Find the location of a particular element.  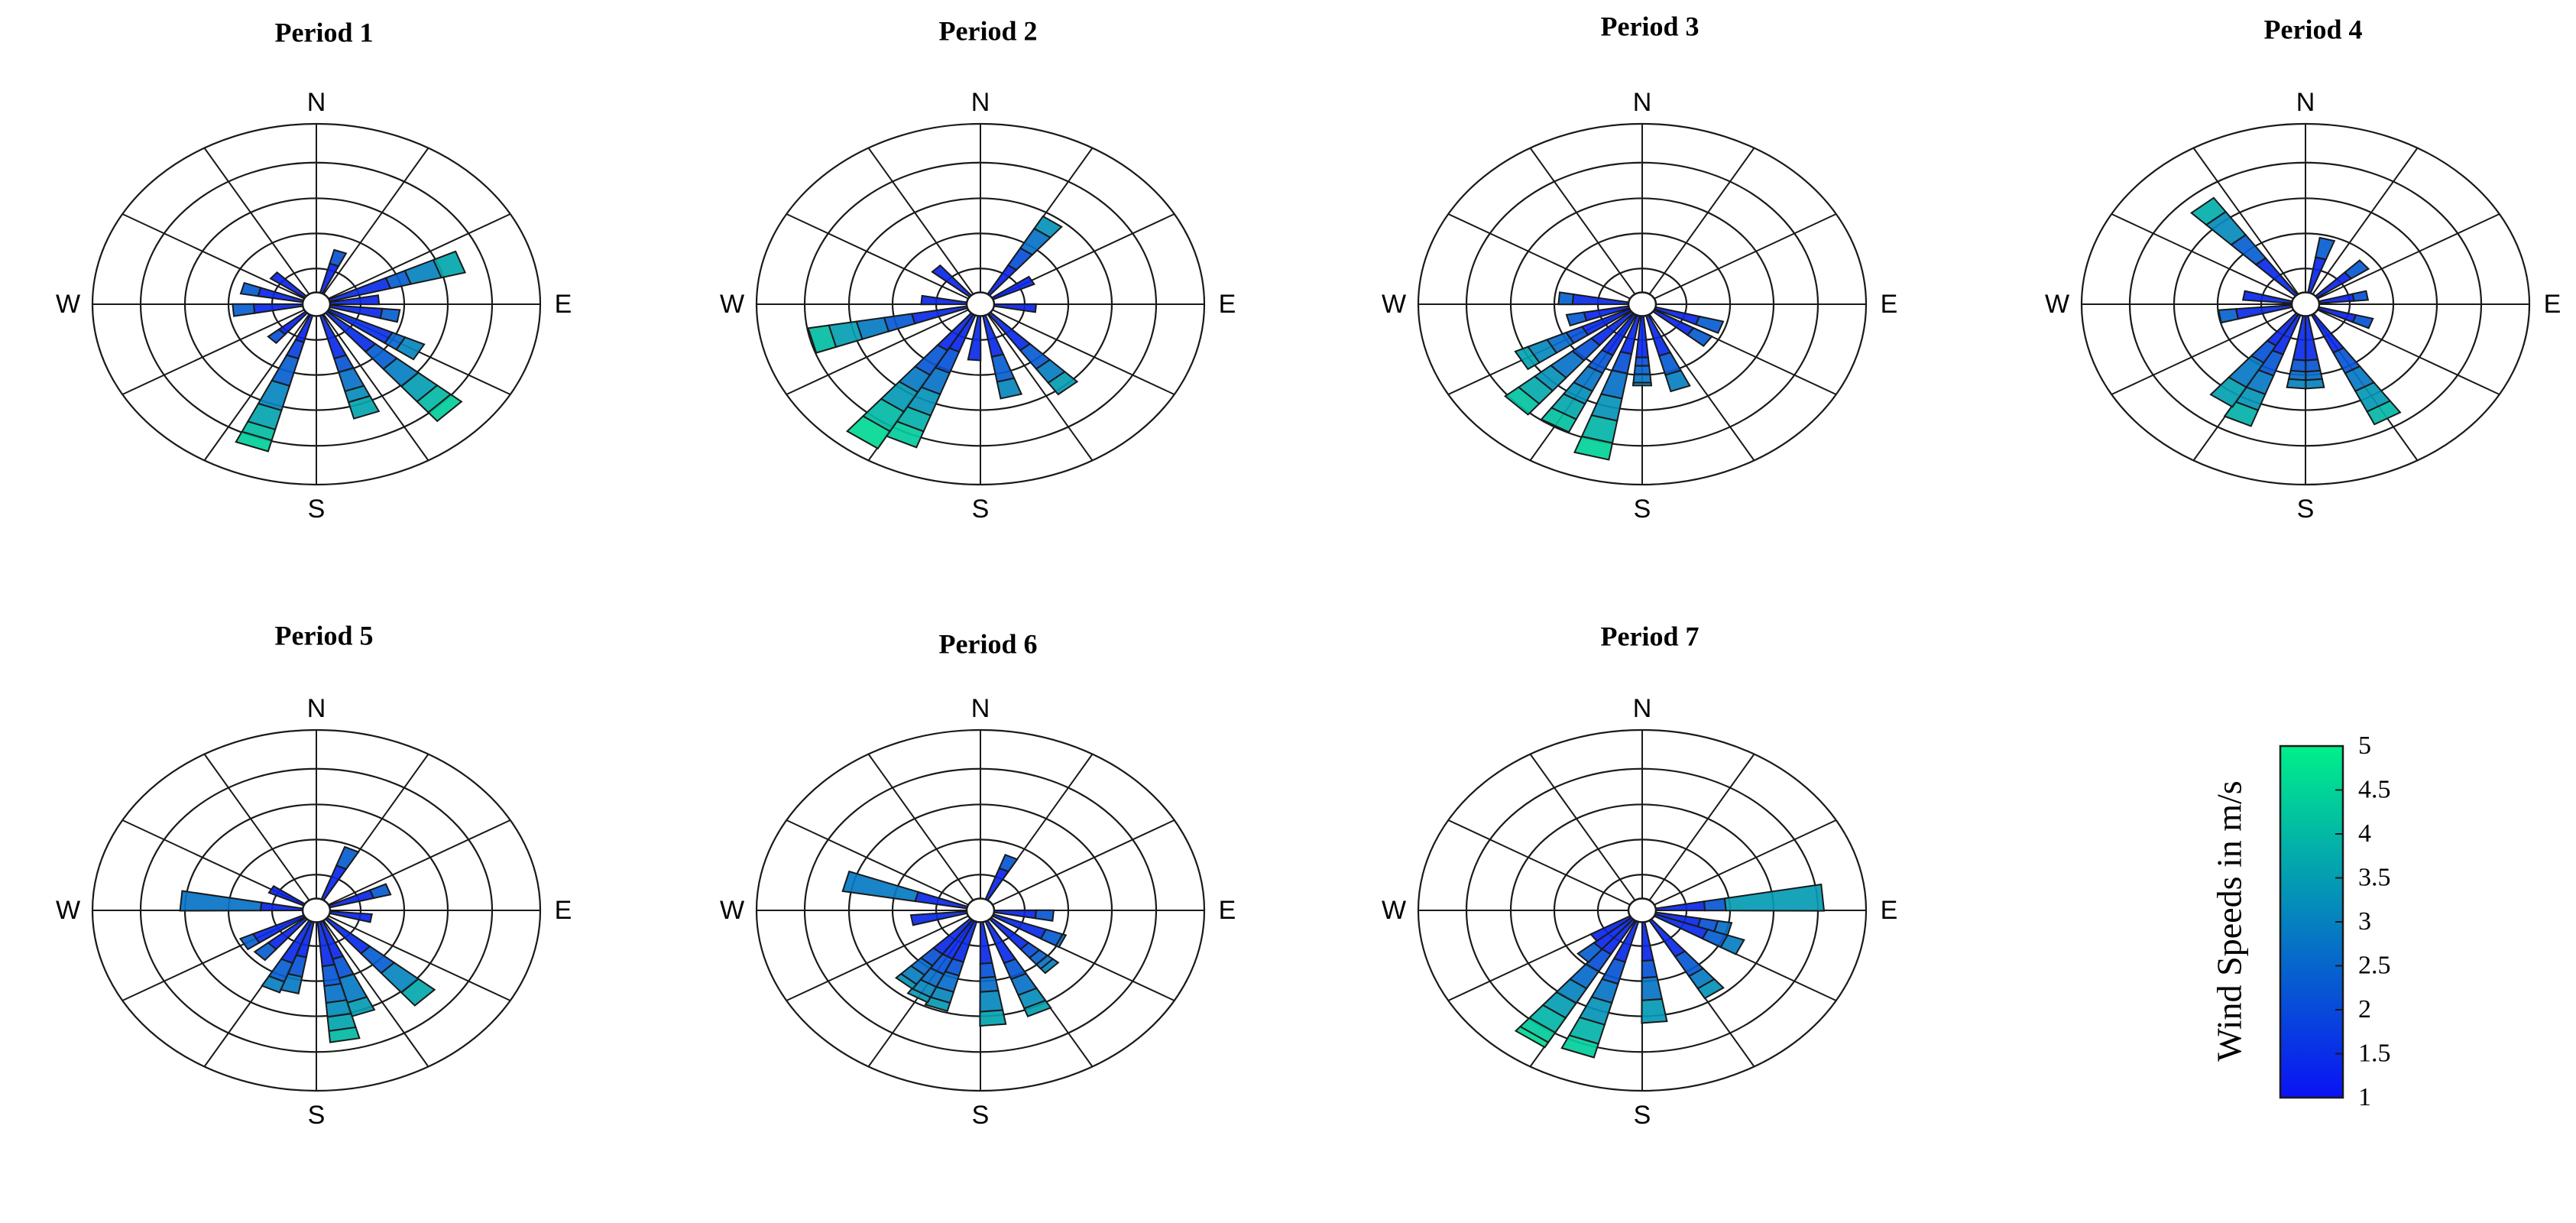

colorbar-tick-label: 2.5 is located at coordinates (2375, 965).